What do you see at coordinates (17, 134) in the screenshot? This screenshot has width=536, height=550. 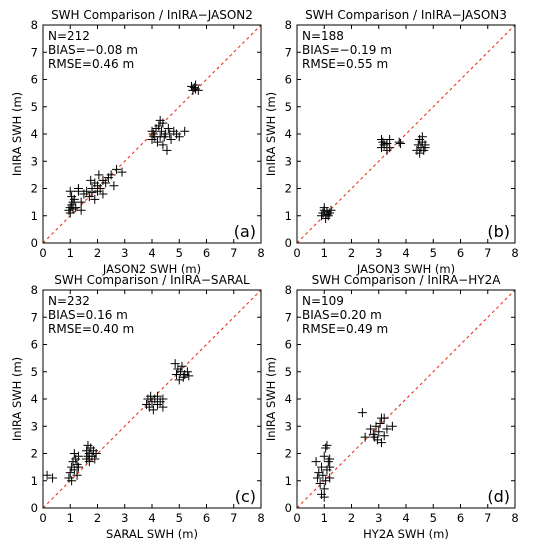 I see `y-axis-label: InIRA SWH (m)` at bounding box center [17, 134].